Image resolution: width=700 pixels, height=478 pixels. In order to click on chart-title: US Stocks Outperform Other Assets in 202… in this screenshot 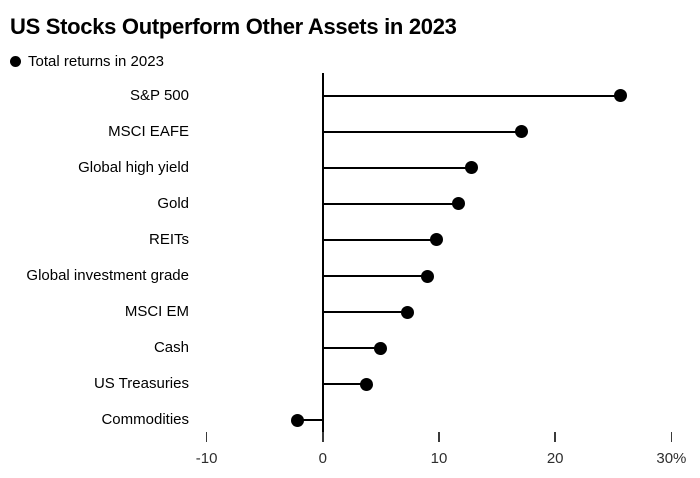, I will do `click(233, 26)`.